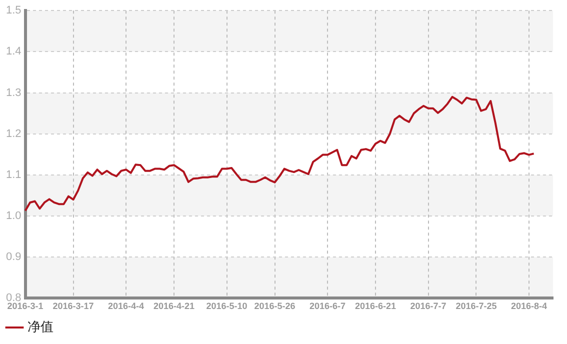  What do you see at coordinates (126, 306) in the screenshot?
I see `x-tick-label: 2016-4-4` at bounding box center [126, 306].